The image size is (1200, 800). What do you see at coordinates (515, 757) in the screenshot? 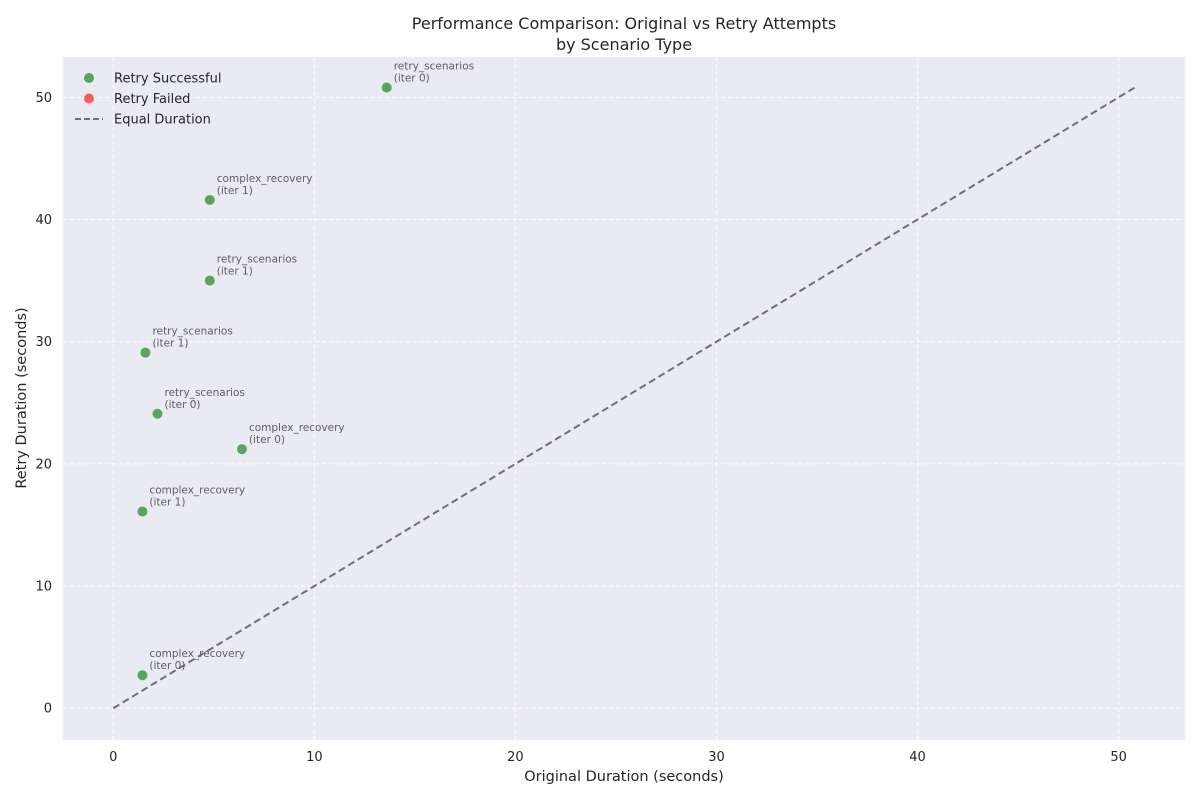
I see `x-tick-label: 20` at bounding box center [515, 757].